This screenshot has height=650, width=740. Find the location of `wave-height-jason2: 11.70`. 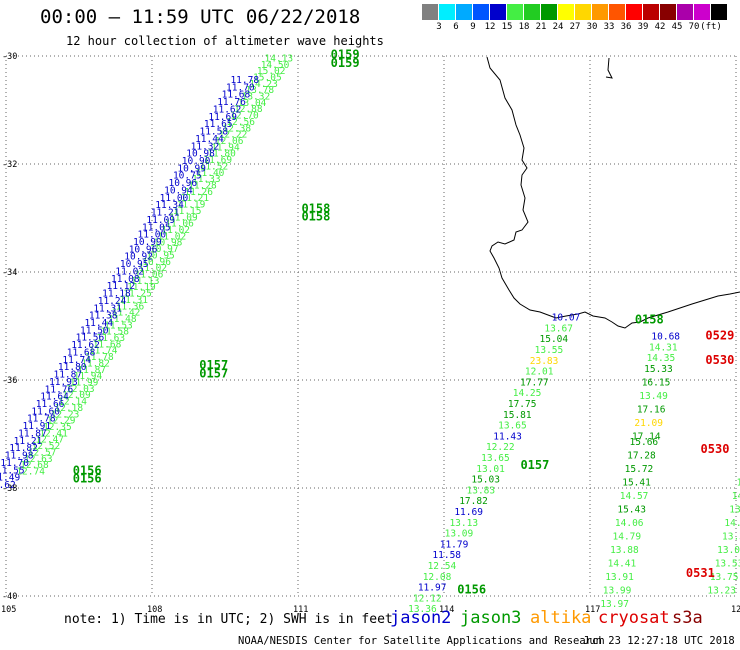

wave-height-jason2: 11.70 is located at coordinates (14, 463).